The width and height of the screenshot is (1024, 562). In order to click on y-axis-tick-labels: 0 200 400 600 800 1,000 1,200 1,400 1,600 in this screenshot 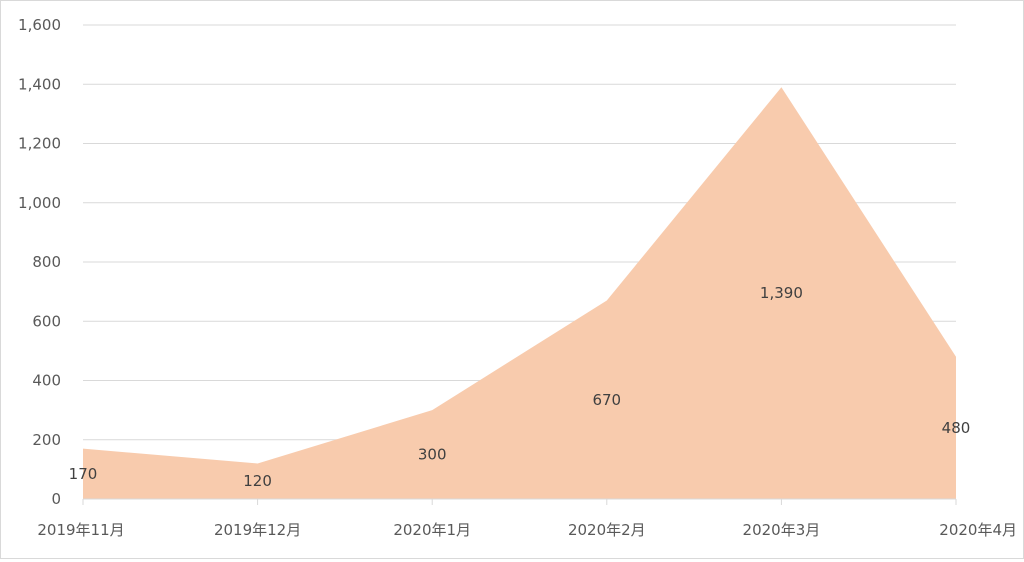, I will do `click(39, 262)`.